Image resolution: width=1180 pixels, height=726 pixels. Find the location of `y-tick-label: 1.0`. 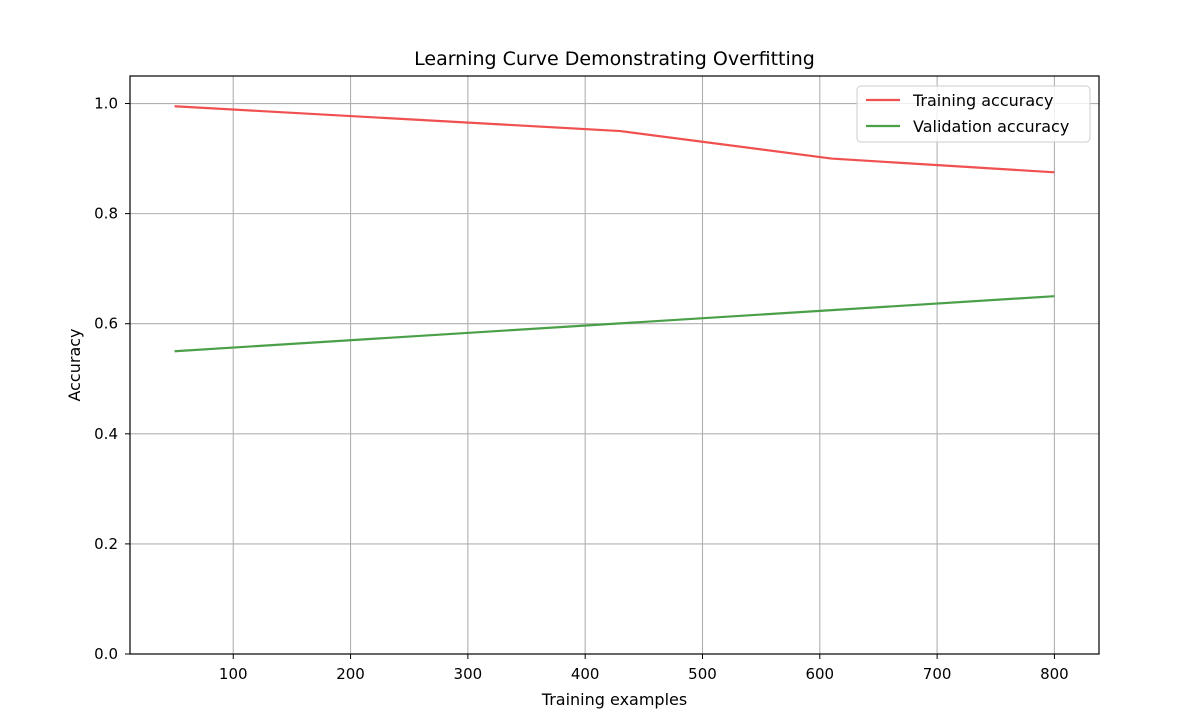

y-tick-label: 1.0 is located at coordinates (106, 104).